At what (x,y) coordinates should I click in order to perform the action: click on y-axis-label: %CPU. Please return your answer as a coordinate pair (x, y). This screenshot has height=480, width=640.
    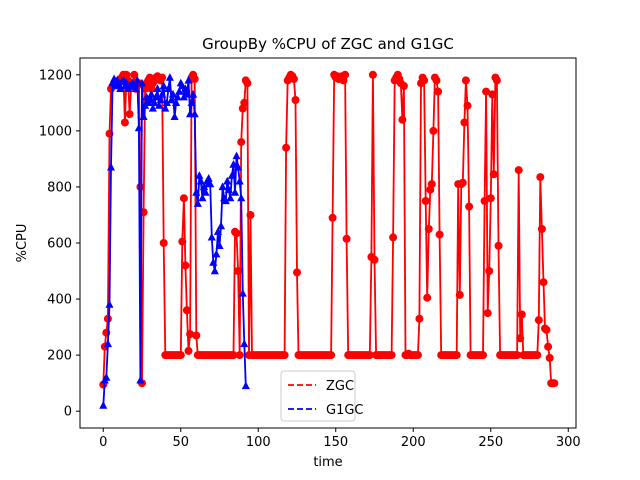
    Looking at the image, I should click on (22, 243).